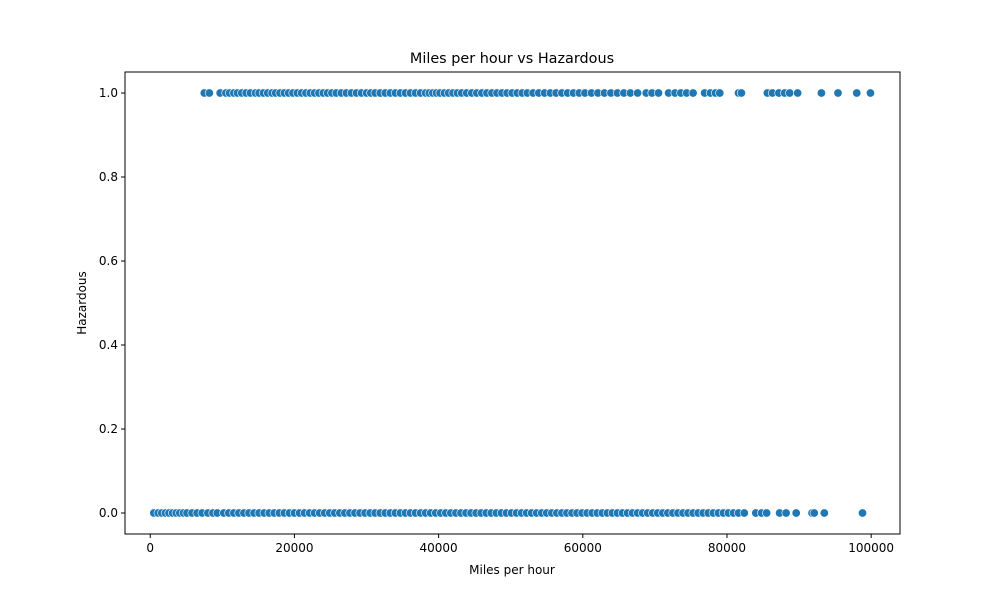 Image resolution: width=1000 pixels, height=600 pixels. I want to click on x-axis-ticks: 0 20000 40000 60000 80000 100000, so click(520, 544).